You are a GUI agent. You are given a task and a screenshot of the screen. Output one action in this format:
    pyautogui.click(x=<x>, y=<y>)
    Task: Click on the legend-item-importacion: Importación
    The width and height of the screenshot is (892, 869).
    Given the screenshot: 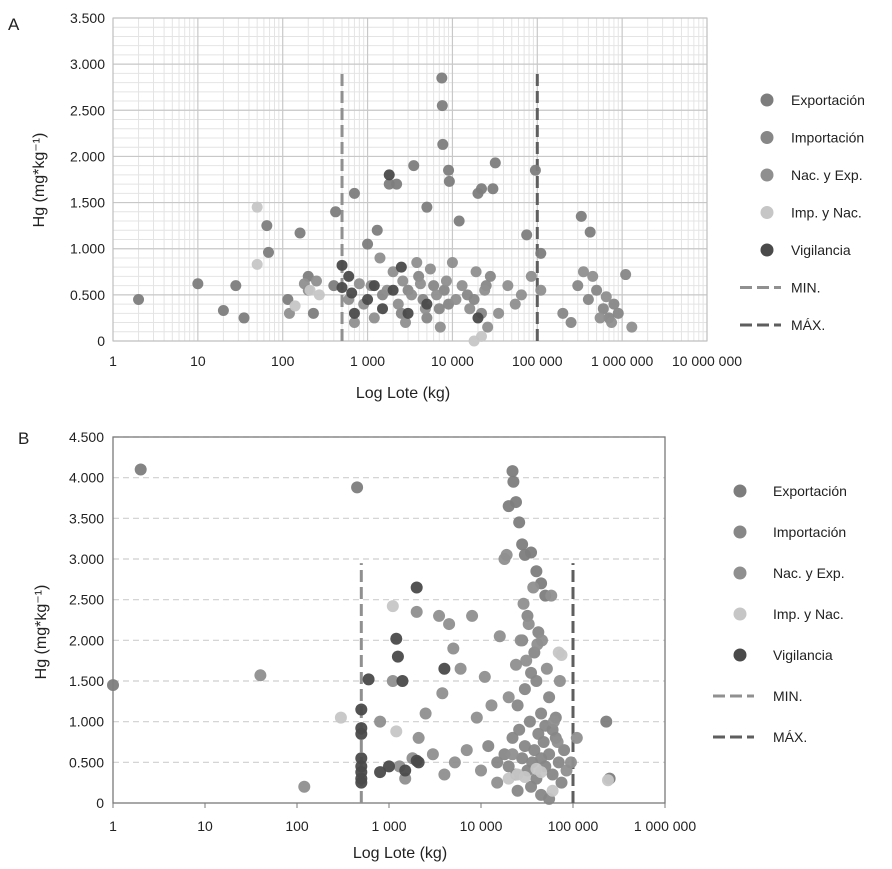 What is the action you would take?
    pyautogui.click(x=812, y=138)
    